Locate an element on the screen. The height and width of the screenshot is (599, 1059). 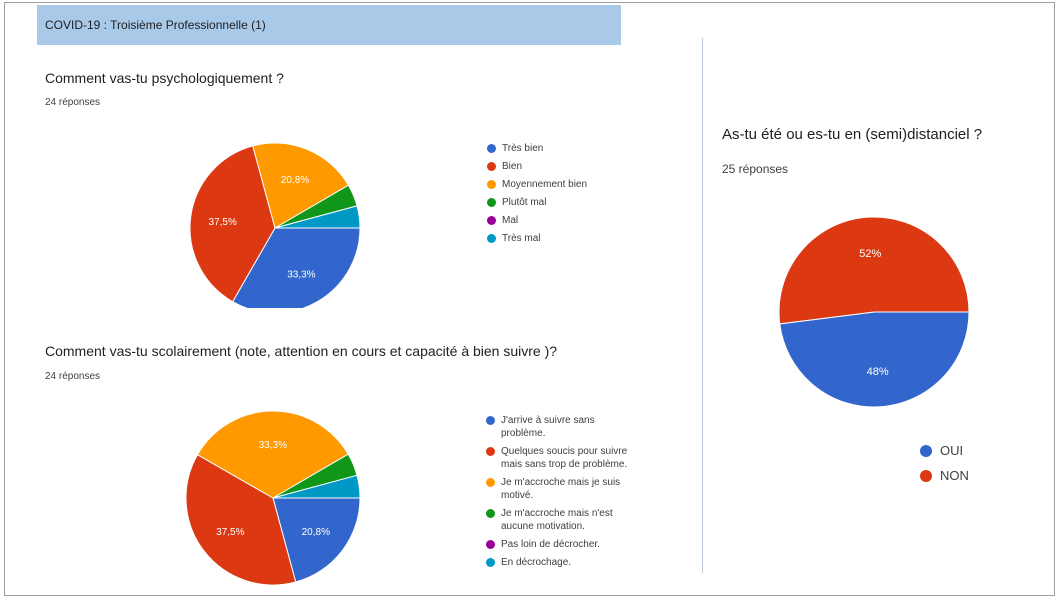
q3-legend: OUI NON is located at coordinates (975, 468).